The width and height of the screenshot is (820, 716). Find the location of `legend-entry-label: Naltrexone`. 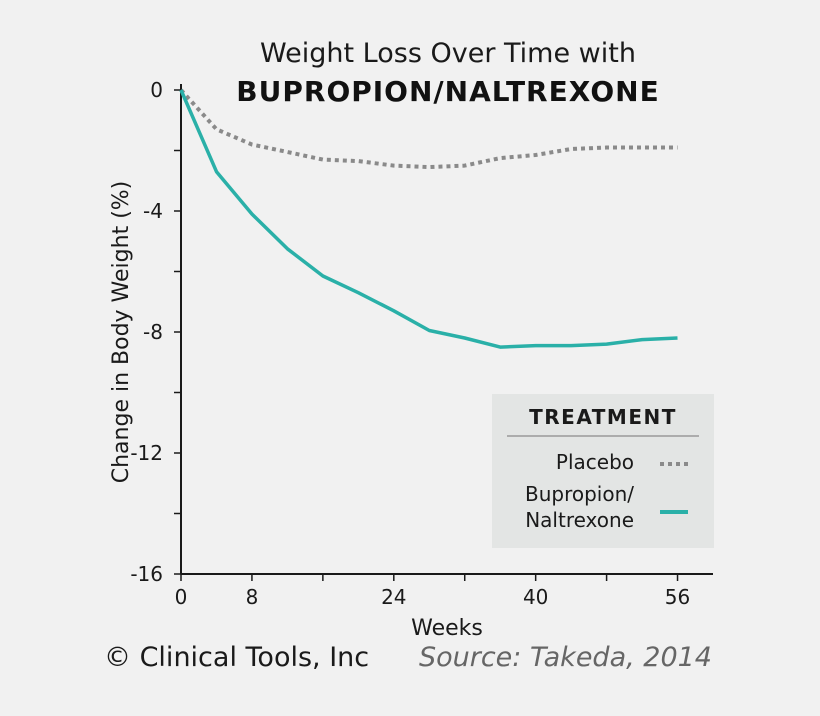

legend-entry-label: Naltrexone is located at coordinates (579, 520).